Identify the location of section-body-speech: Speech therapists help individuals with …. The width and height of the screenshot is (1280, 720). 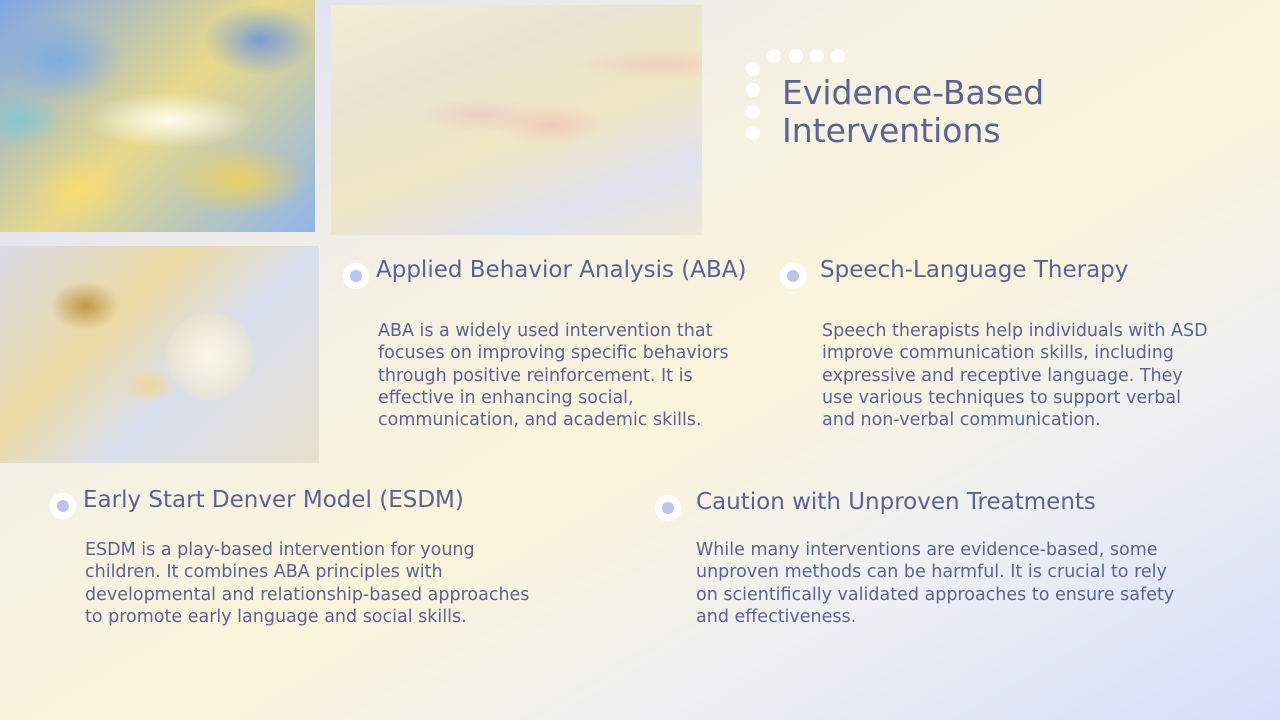
(1015, 376).